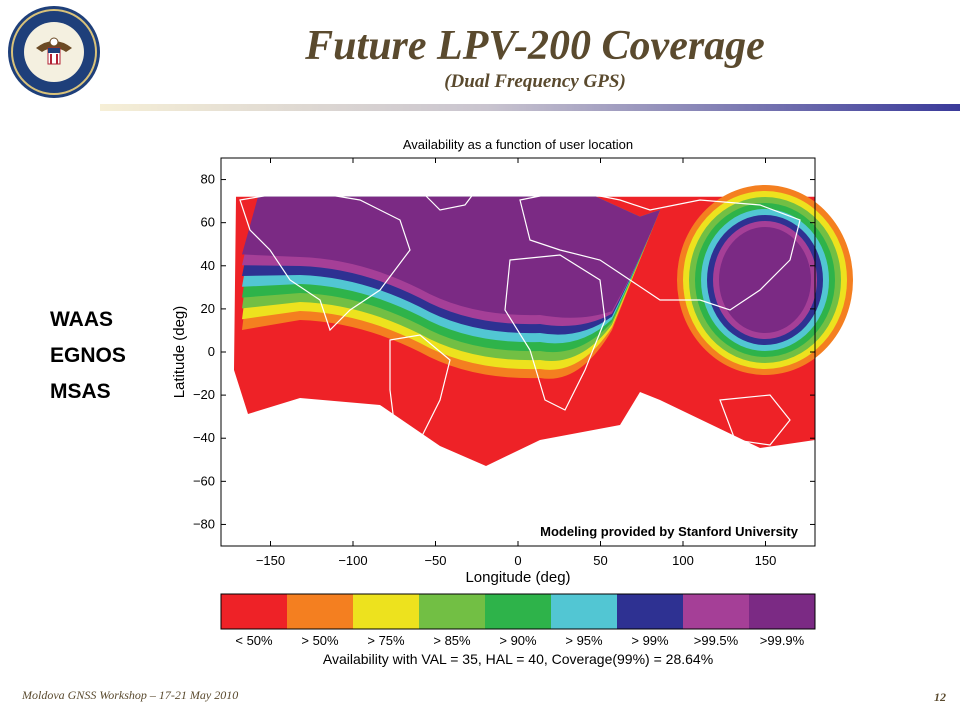 The height and width of the screenshot is (720, 960). Describe the element at coordinates (940, 697) in the screenshot. I see `page-number: 12` at that location.